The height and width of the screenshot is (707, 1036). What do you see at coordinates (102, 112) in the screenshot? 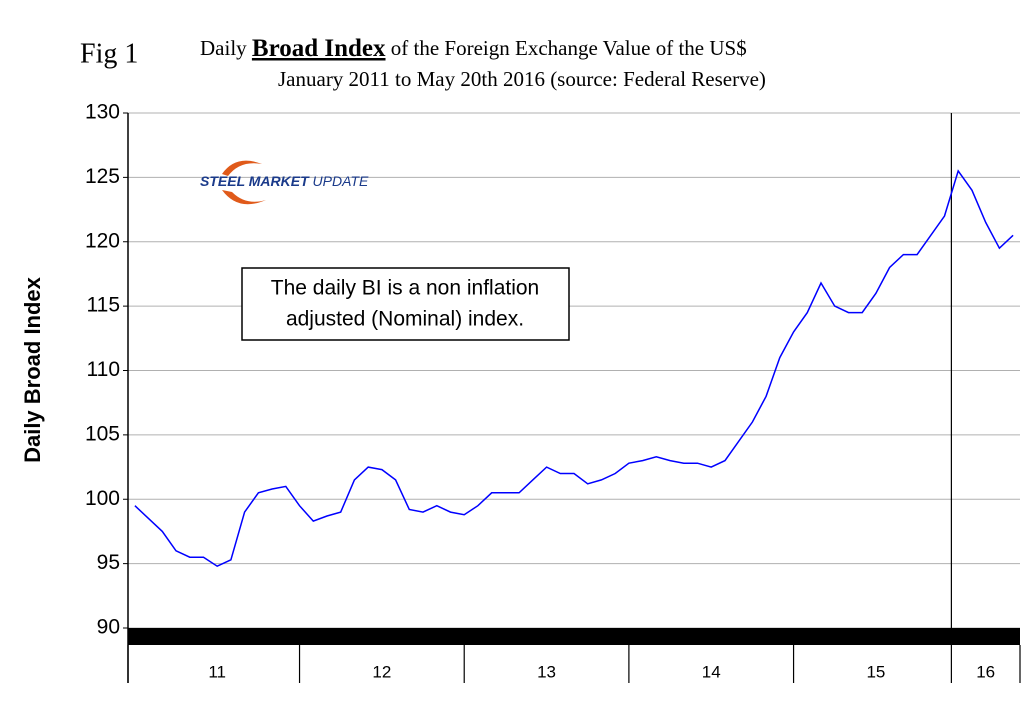
I see `y-tick-label: 130` at bounding box center [102, 112].